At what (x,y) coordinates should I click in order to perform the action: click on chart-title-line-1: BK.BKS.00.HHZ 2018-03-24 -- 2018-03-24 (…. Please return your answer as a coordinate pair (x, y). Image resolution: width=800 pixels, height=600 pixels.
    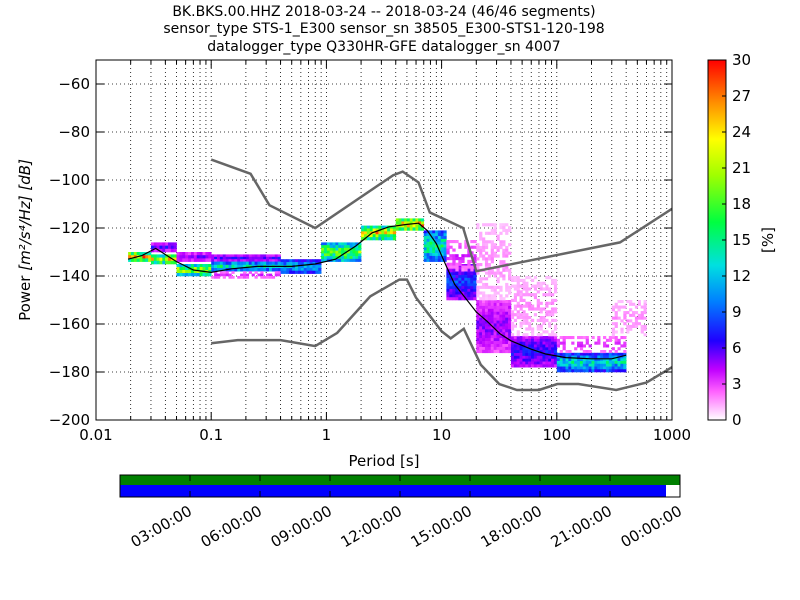
    Looking at the image, I should click on (383, 12).